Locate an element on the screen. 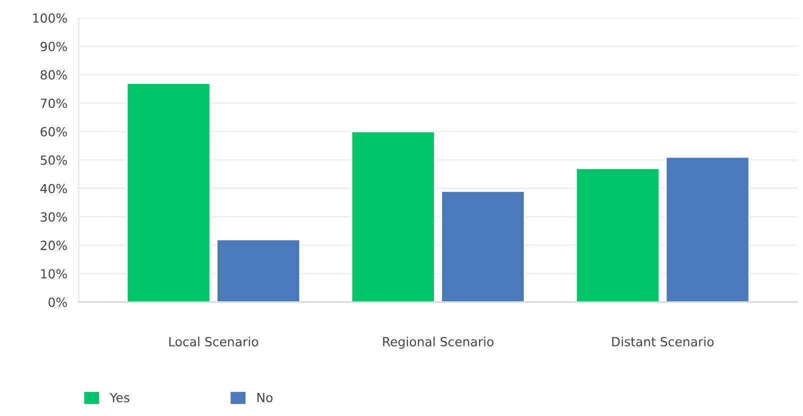 The image size is (803, 416). y-tick-label: 90% is located at coordinates (53, 47).